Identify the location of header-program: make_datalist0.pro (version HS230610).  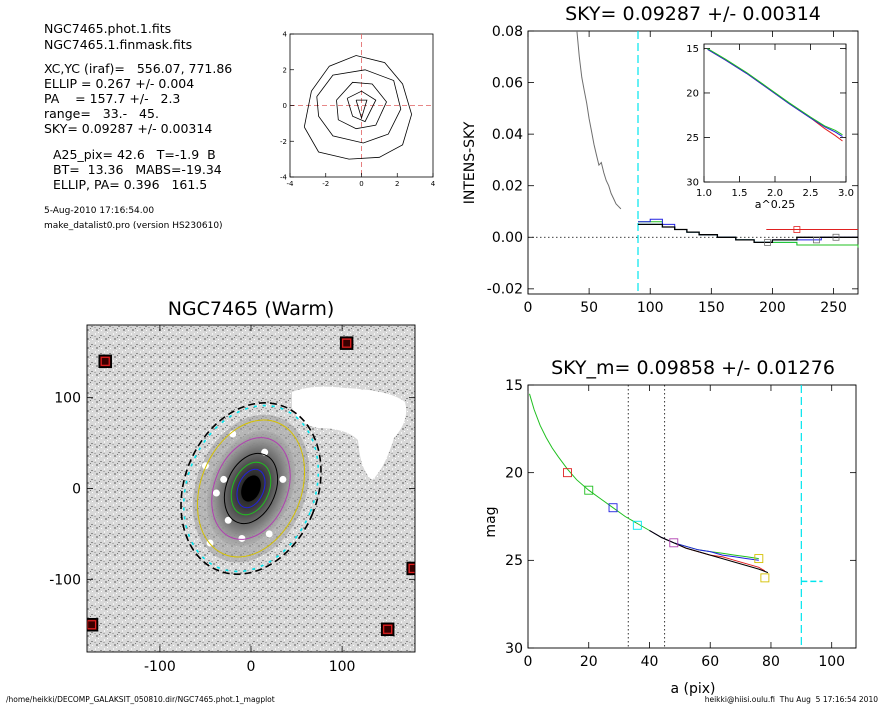
(133, 226).